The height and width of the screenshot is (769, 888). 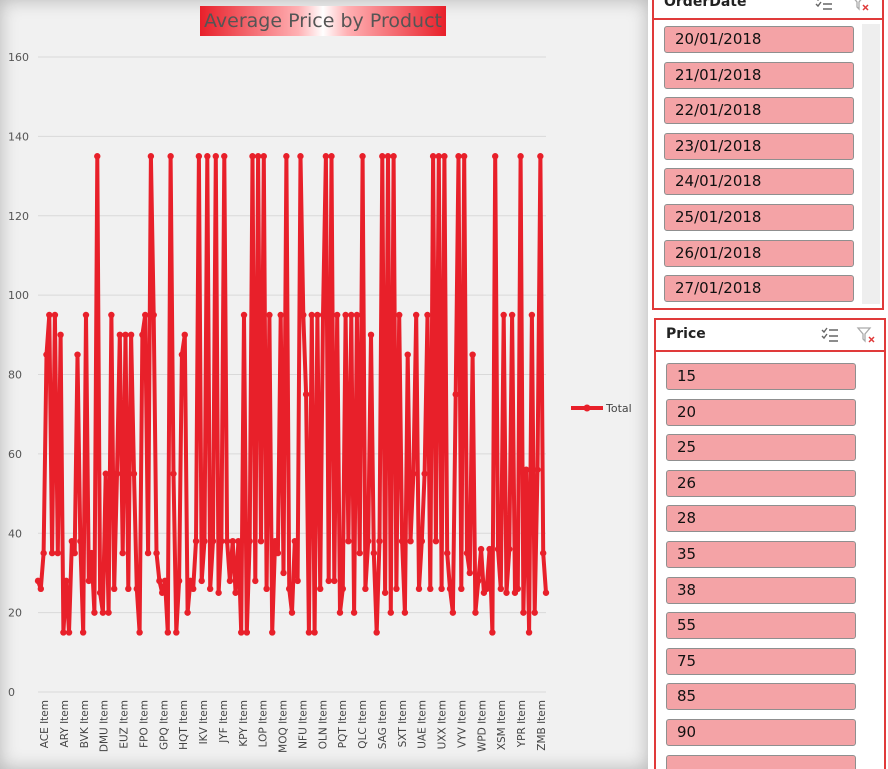 What do you see at coordinates (15, 613) in the screenshot?
I see `y-tick-label: 20` at bounding box center [15, 613].